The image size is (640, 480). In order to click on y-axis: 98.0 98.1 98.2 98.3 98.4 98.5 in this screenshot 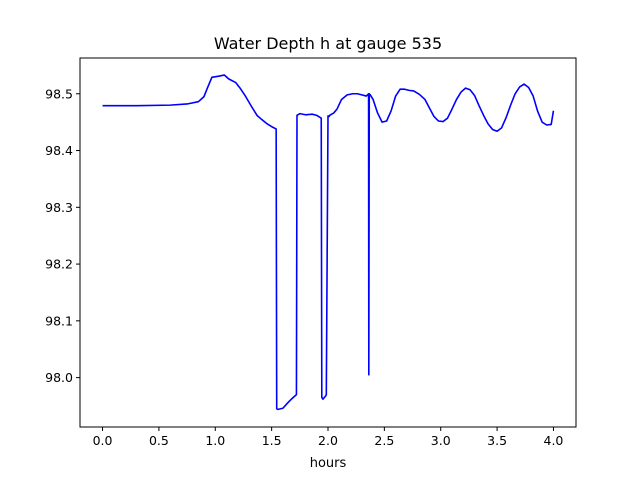, I will do `click(62, 235)`.